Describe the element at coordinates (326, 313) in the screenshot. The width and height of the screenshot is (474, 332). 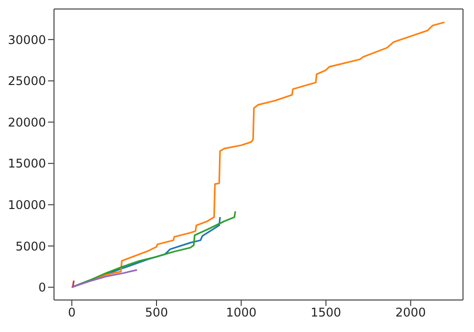
I see `x-tick-label: 1500` at that location.